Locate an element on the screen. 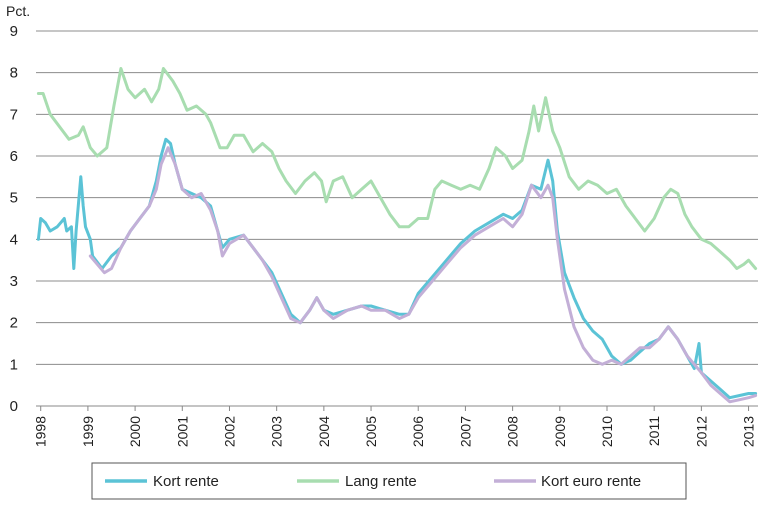  legend: Kort rente Lang rente Kort euro rente is located at coordinates (389, 481).